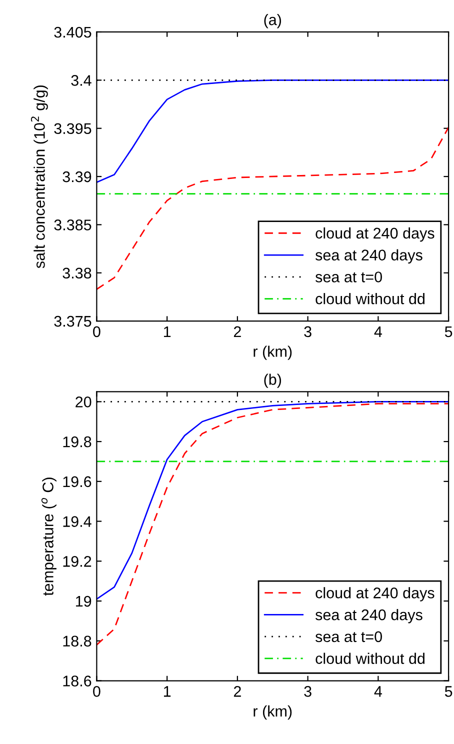  Describe the element at coordinates (73, 128) in the screenshot. I see `y-tick-label: 3.395` at that location.